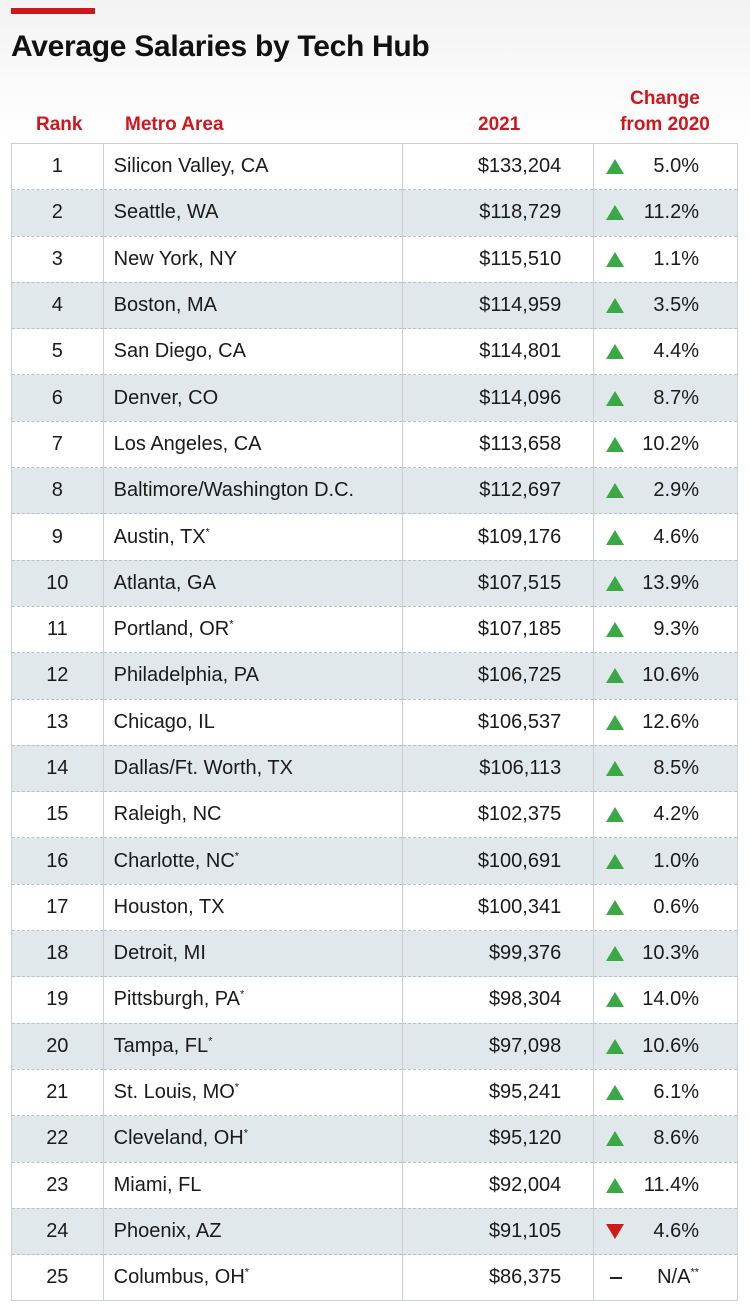 The width and height of the screenshot is (750, 1306). I want to click on rank-cell: 9, so click(57, 537).